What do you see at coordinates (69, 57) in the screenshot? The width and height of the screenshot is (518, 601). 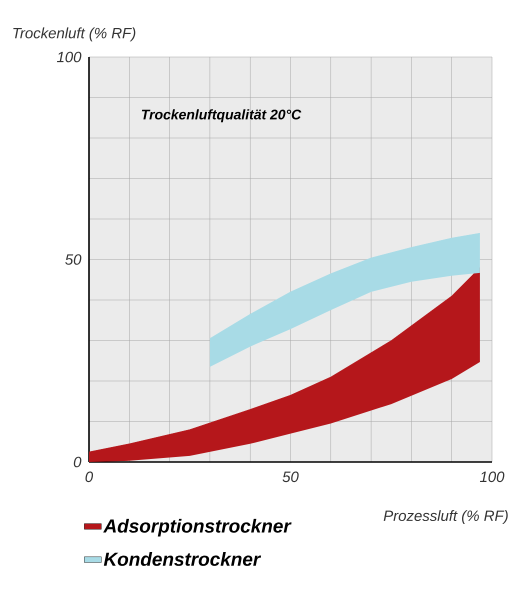 I see `y-tick-label: 100` at bounding box center [69, 57].